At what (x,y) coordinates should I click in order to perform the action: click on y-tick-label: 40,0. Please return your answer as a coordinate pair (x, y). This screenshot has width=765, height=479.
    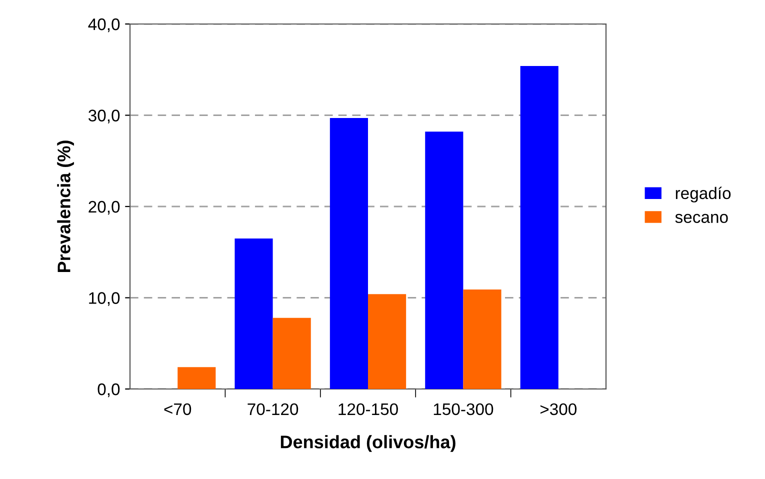
    Looking at the image, I should click on (104, 25).